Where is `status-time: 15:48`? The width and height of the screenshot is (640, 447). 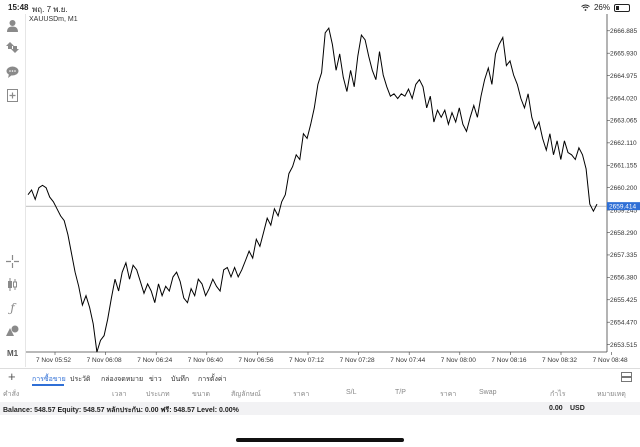 status-time: 15:48 is located at coordinates (18, 7).